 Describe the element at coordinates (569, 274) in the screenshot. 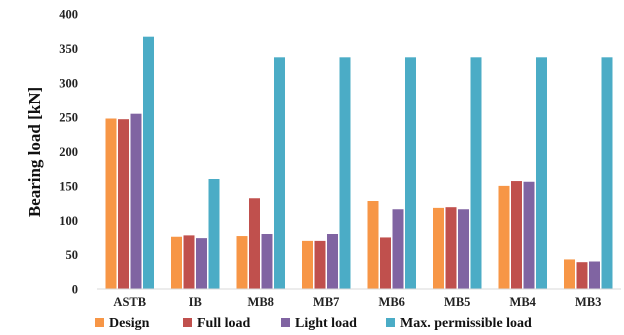

I see `bar-design-mb3` at that location.